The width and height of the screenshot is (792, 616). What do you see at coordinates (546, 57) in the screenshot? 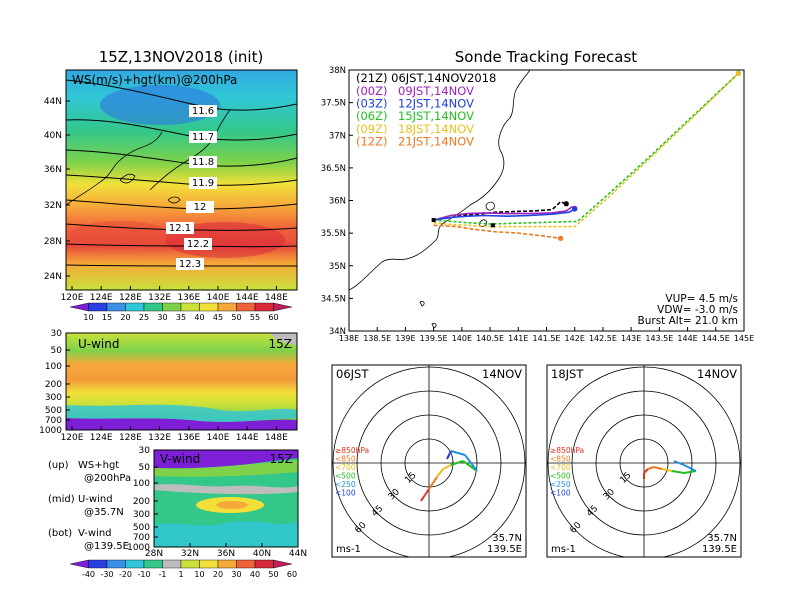
I see `tracking-title: Sonde Tracking Forecast` at bounding box center [546, 57].